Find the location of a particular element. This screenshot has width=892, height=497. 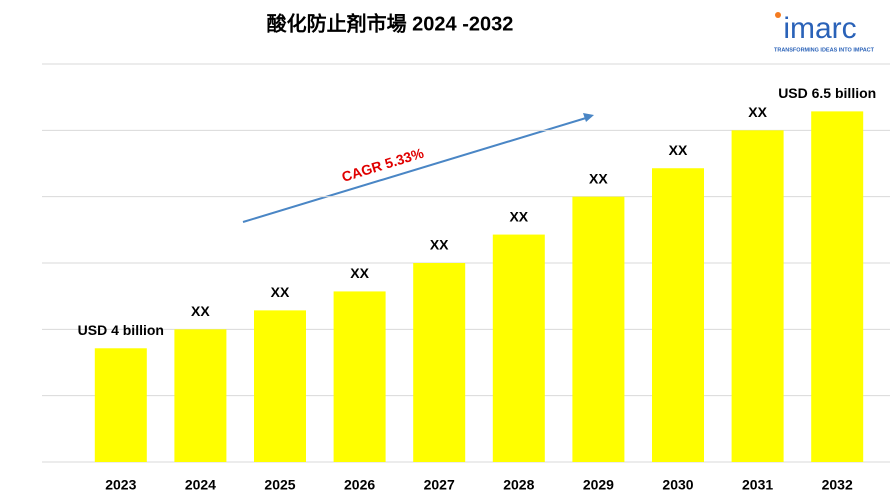

chart-title: 酸化防止剤市場 2024 -2032 is located at coordinates (390, 23).